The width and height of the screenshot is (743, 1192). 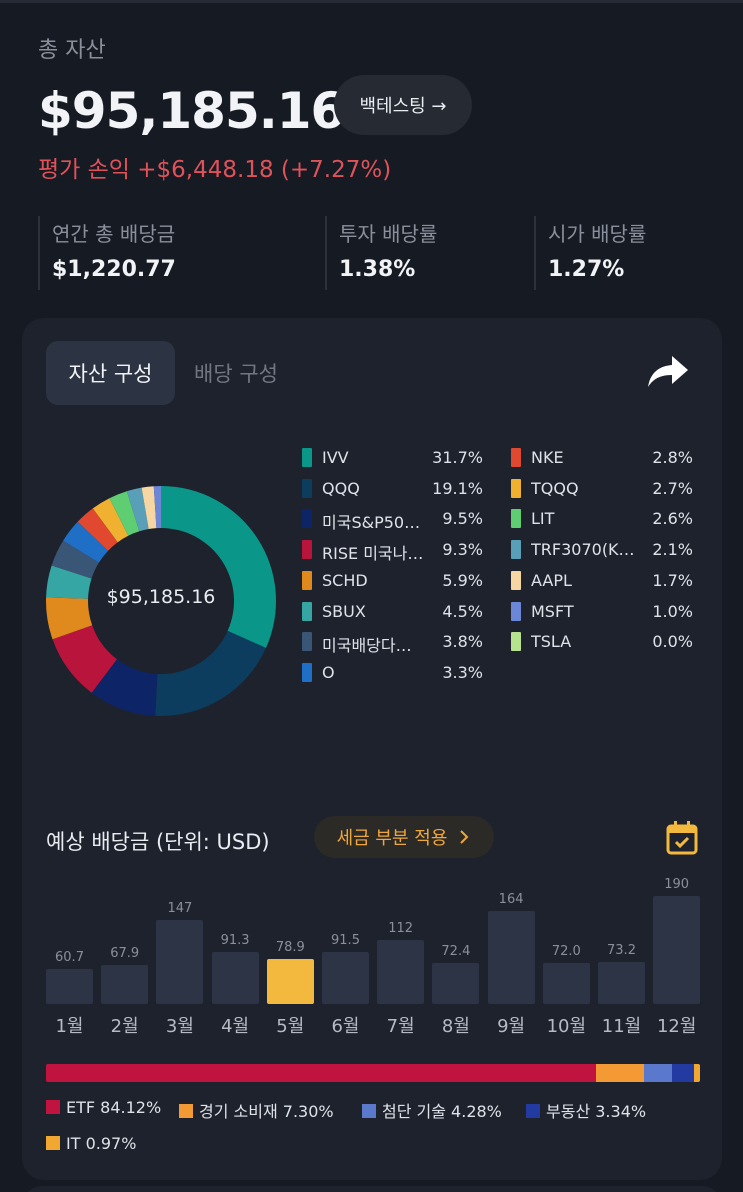 I want to click on legend-name: LIT, so click(x=543, y=519).